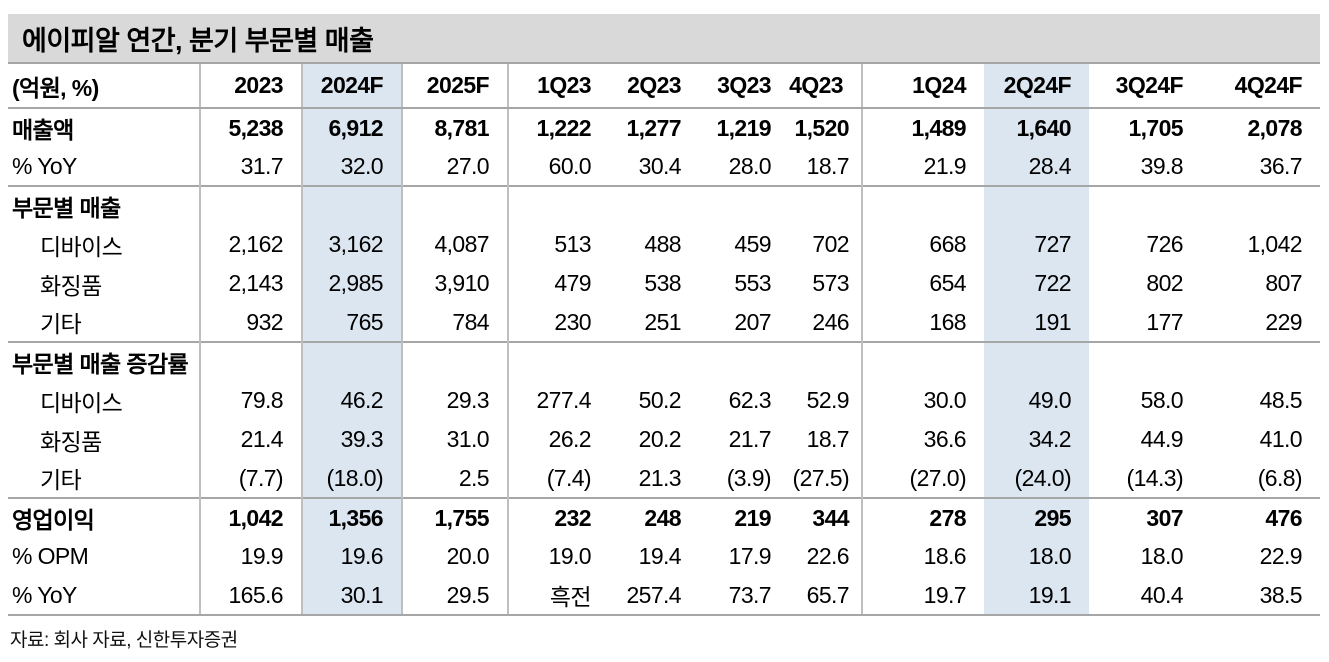 This screenshot has height=662, width=1329. I want to click on cell: 727, so click(1036, 244).